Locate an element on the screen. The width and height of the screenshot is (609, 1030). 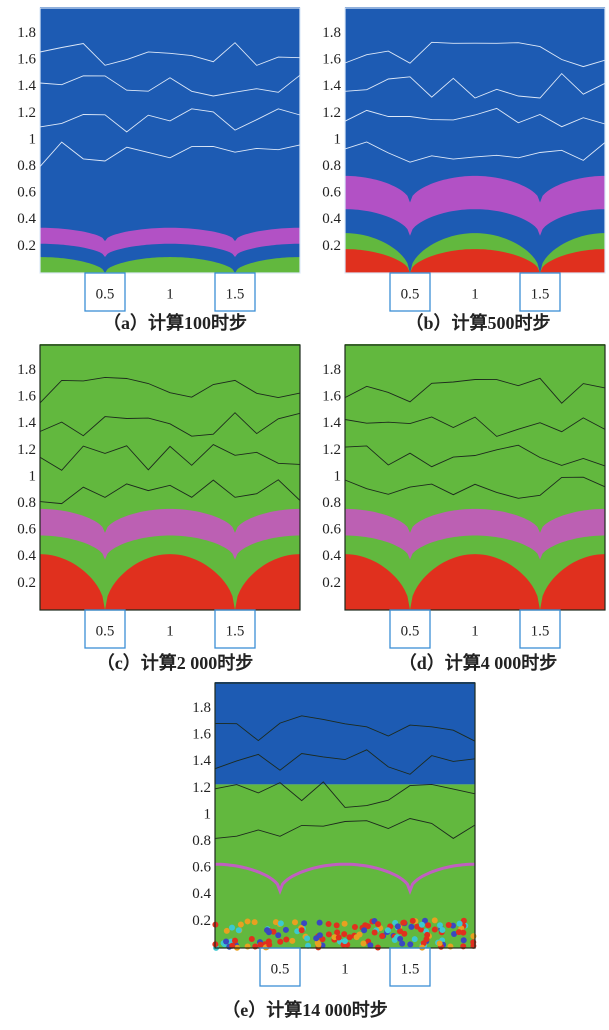
caption: （d）计算4 000时步 is located at coordinates (478, 662).